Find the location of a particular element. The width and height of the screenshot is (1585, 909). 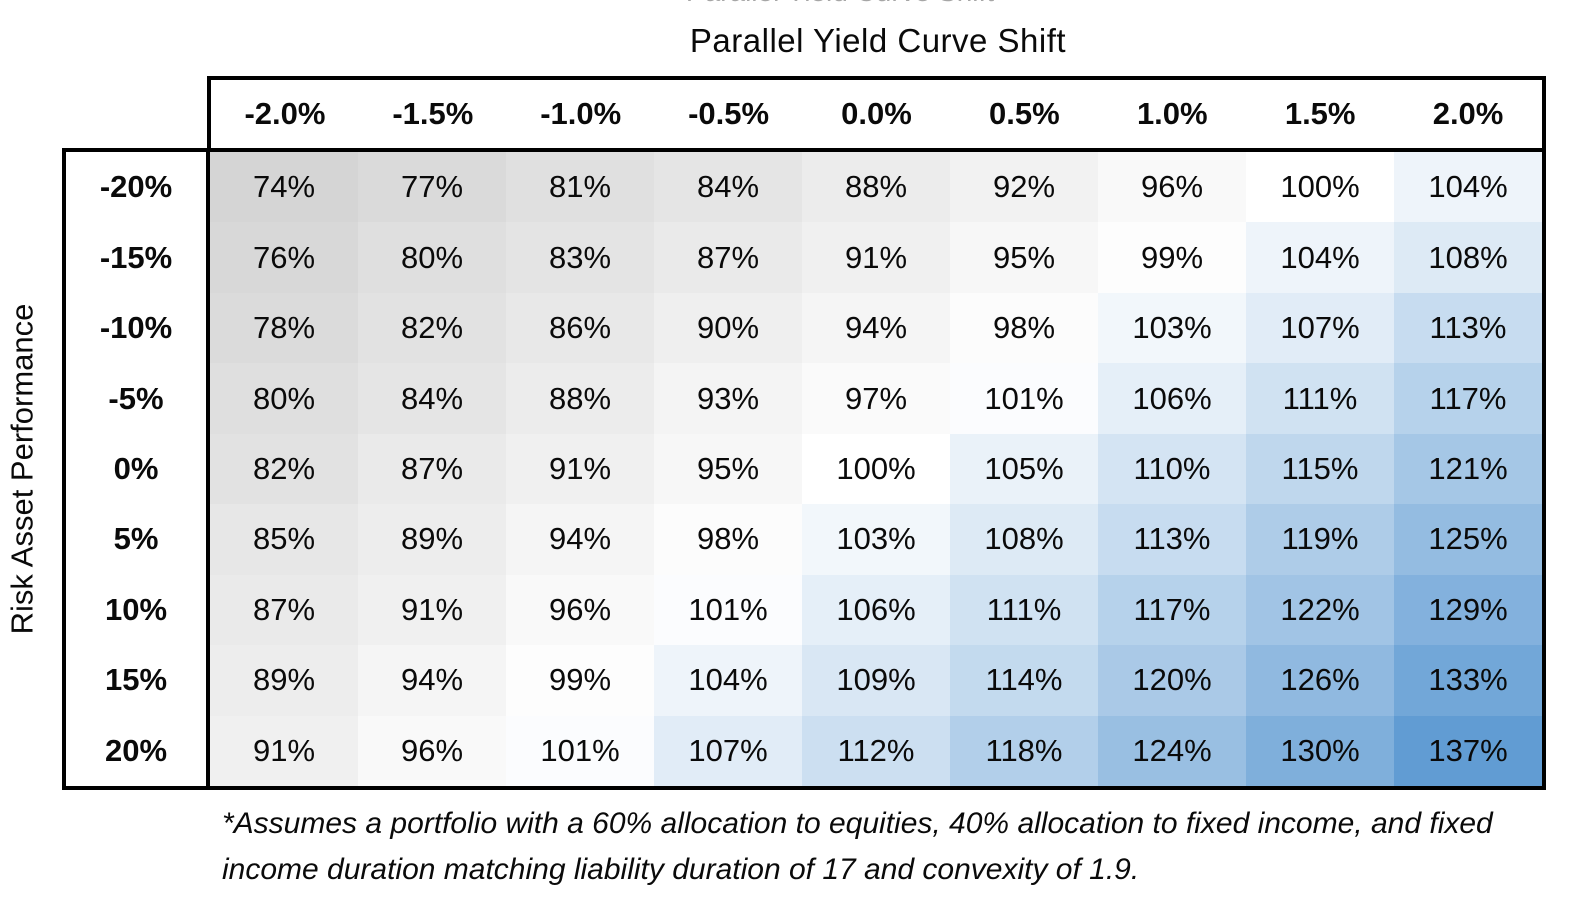

heatmap-cell: 78% is located at coordinates (284, 328).